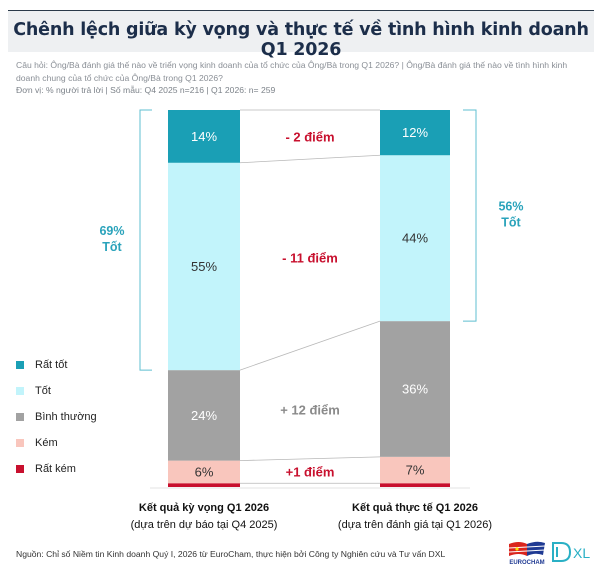  Describe the element at coordinates (204, 485) in the screenshot. I see `bar-segment-rất-kém-0` at that location.